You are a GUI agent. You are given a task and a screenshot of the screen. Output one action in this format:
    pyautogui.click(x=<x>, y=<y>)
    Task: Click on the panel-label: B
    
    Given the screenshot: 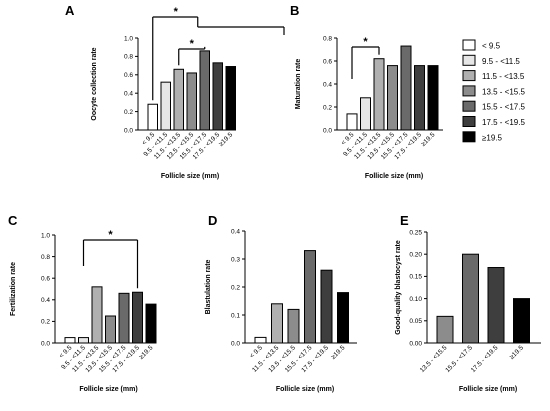 What is the action you would take?
    pyautogui.click(x=294, y=10)
    